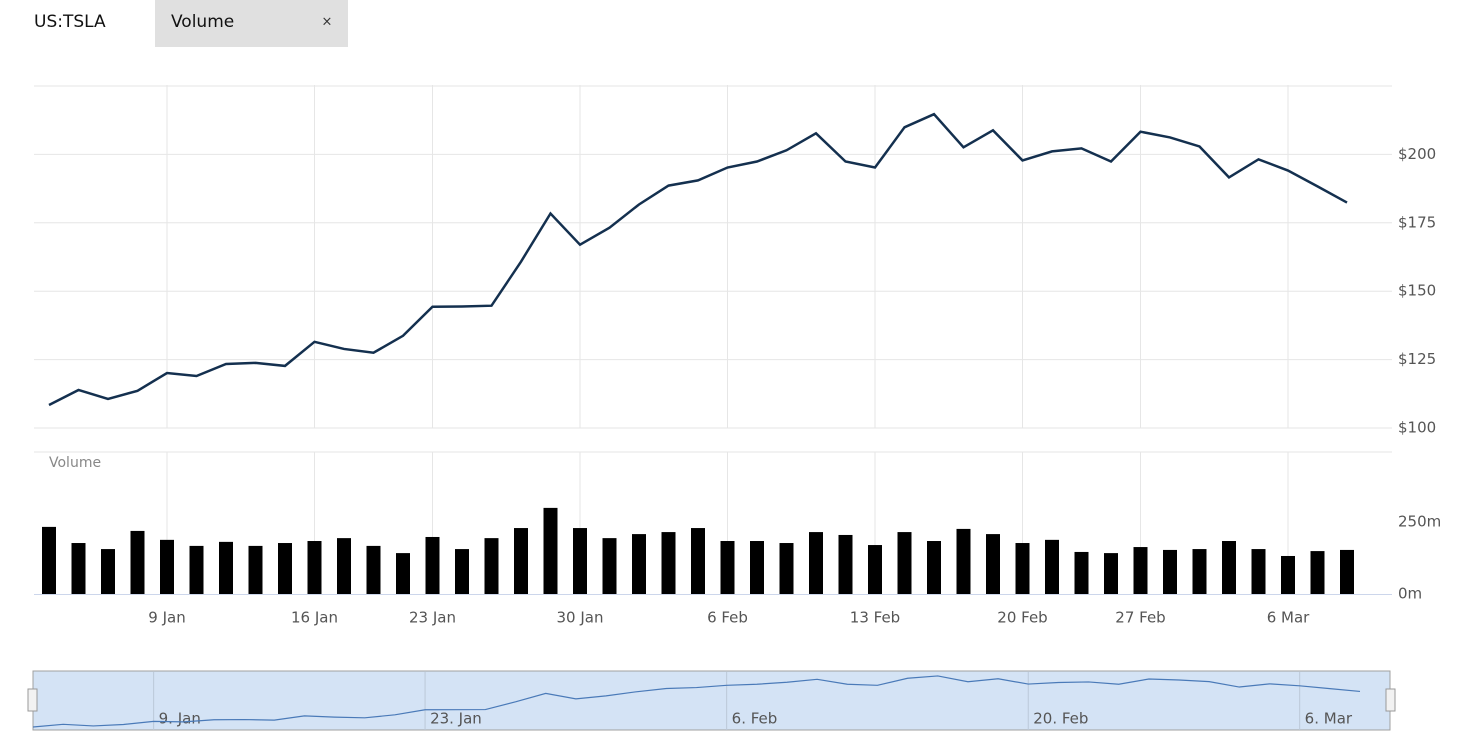 This screenshot has height=752, width=1463. I want to click on navigator-line, so click(696, 701).